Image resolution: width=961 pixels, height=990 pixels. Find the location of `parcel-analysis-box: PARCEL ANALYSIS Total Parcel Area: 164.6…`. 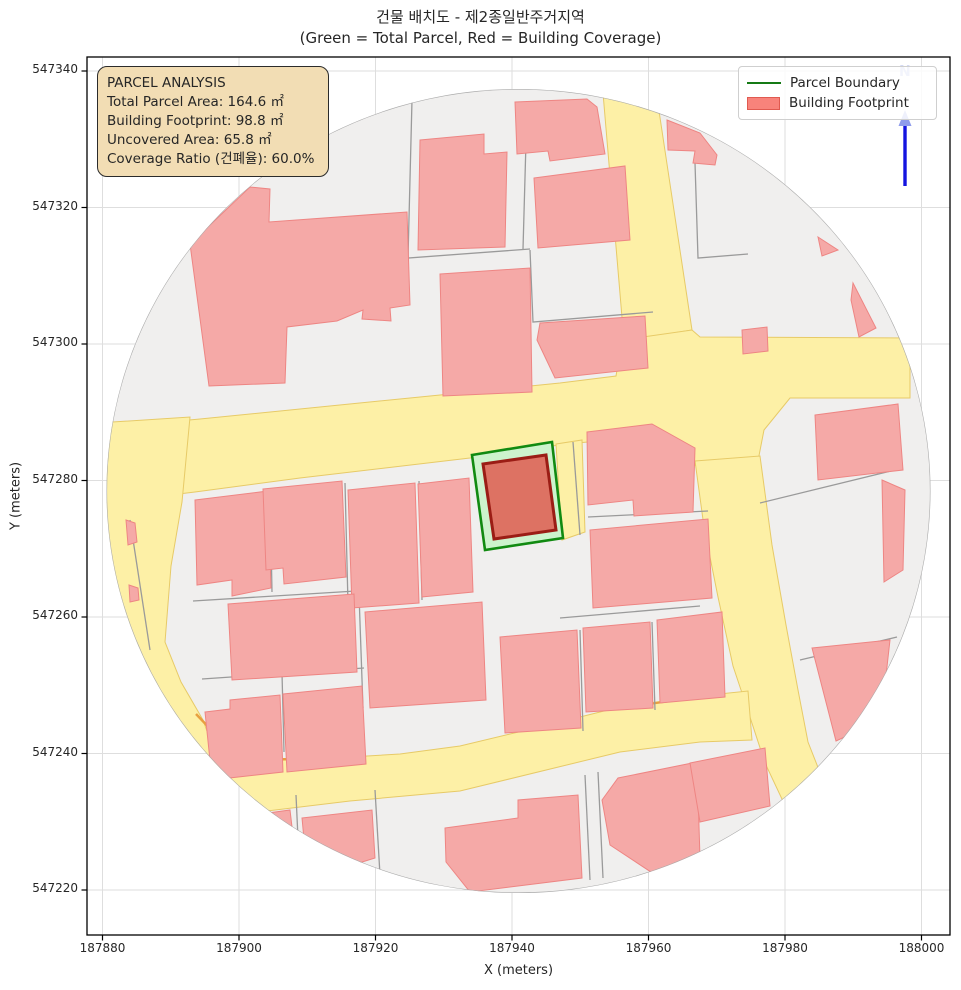

parcel-analysis-box: PARCEL ANALYSIS Total Parcel Area: 164.6… is located at coordinates (213, 121).